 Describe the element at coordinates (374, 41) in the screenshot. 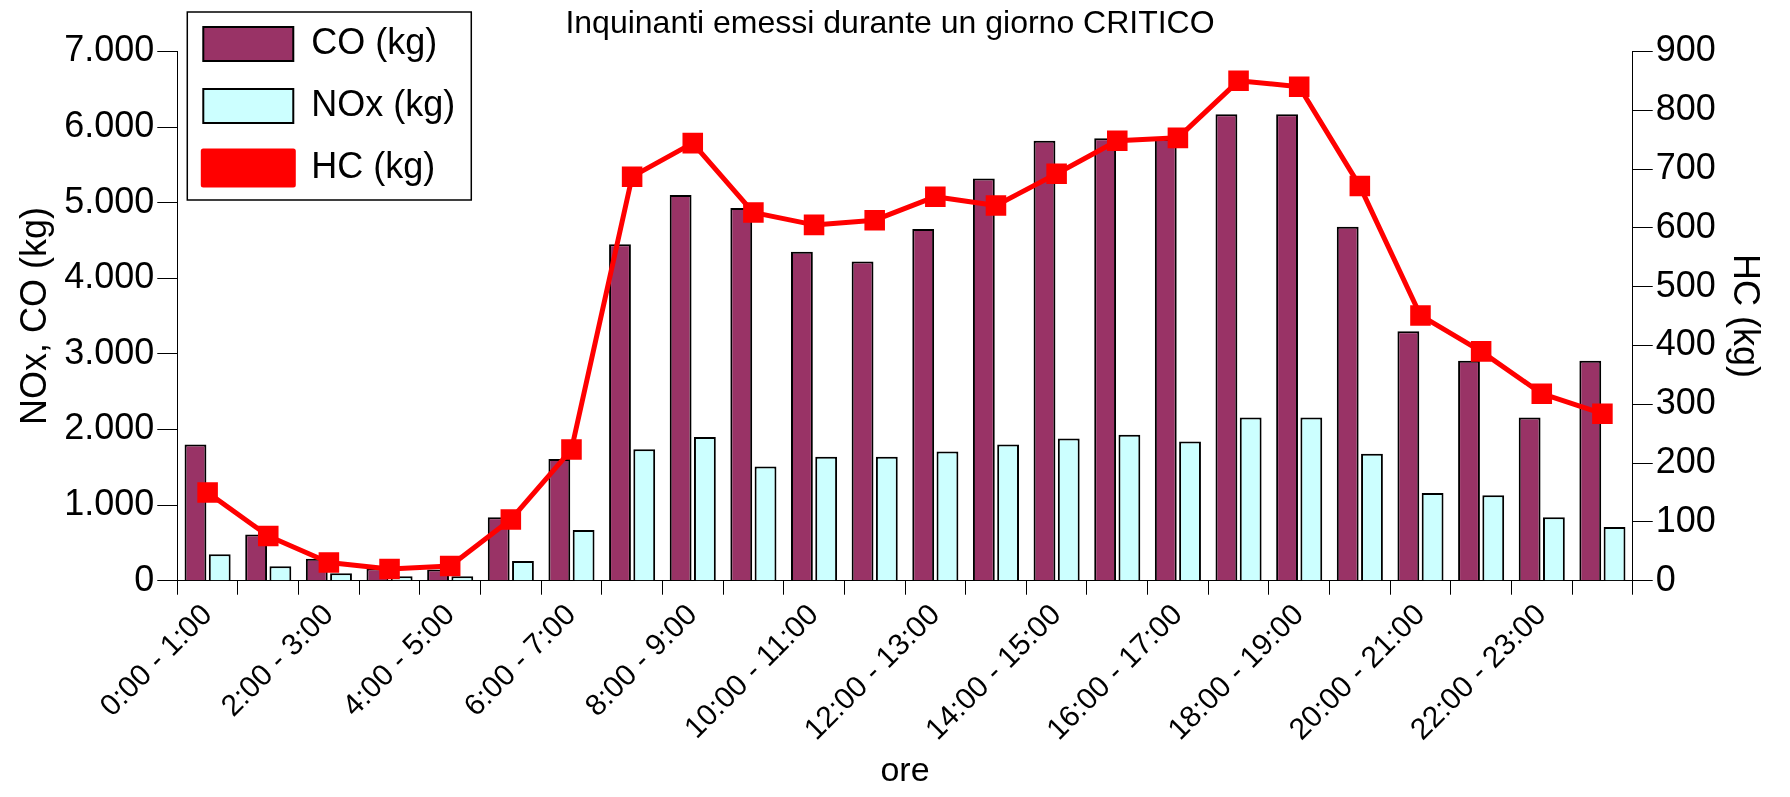

I see `legend-label: CO (kg)` at that location.